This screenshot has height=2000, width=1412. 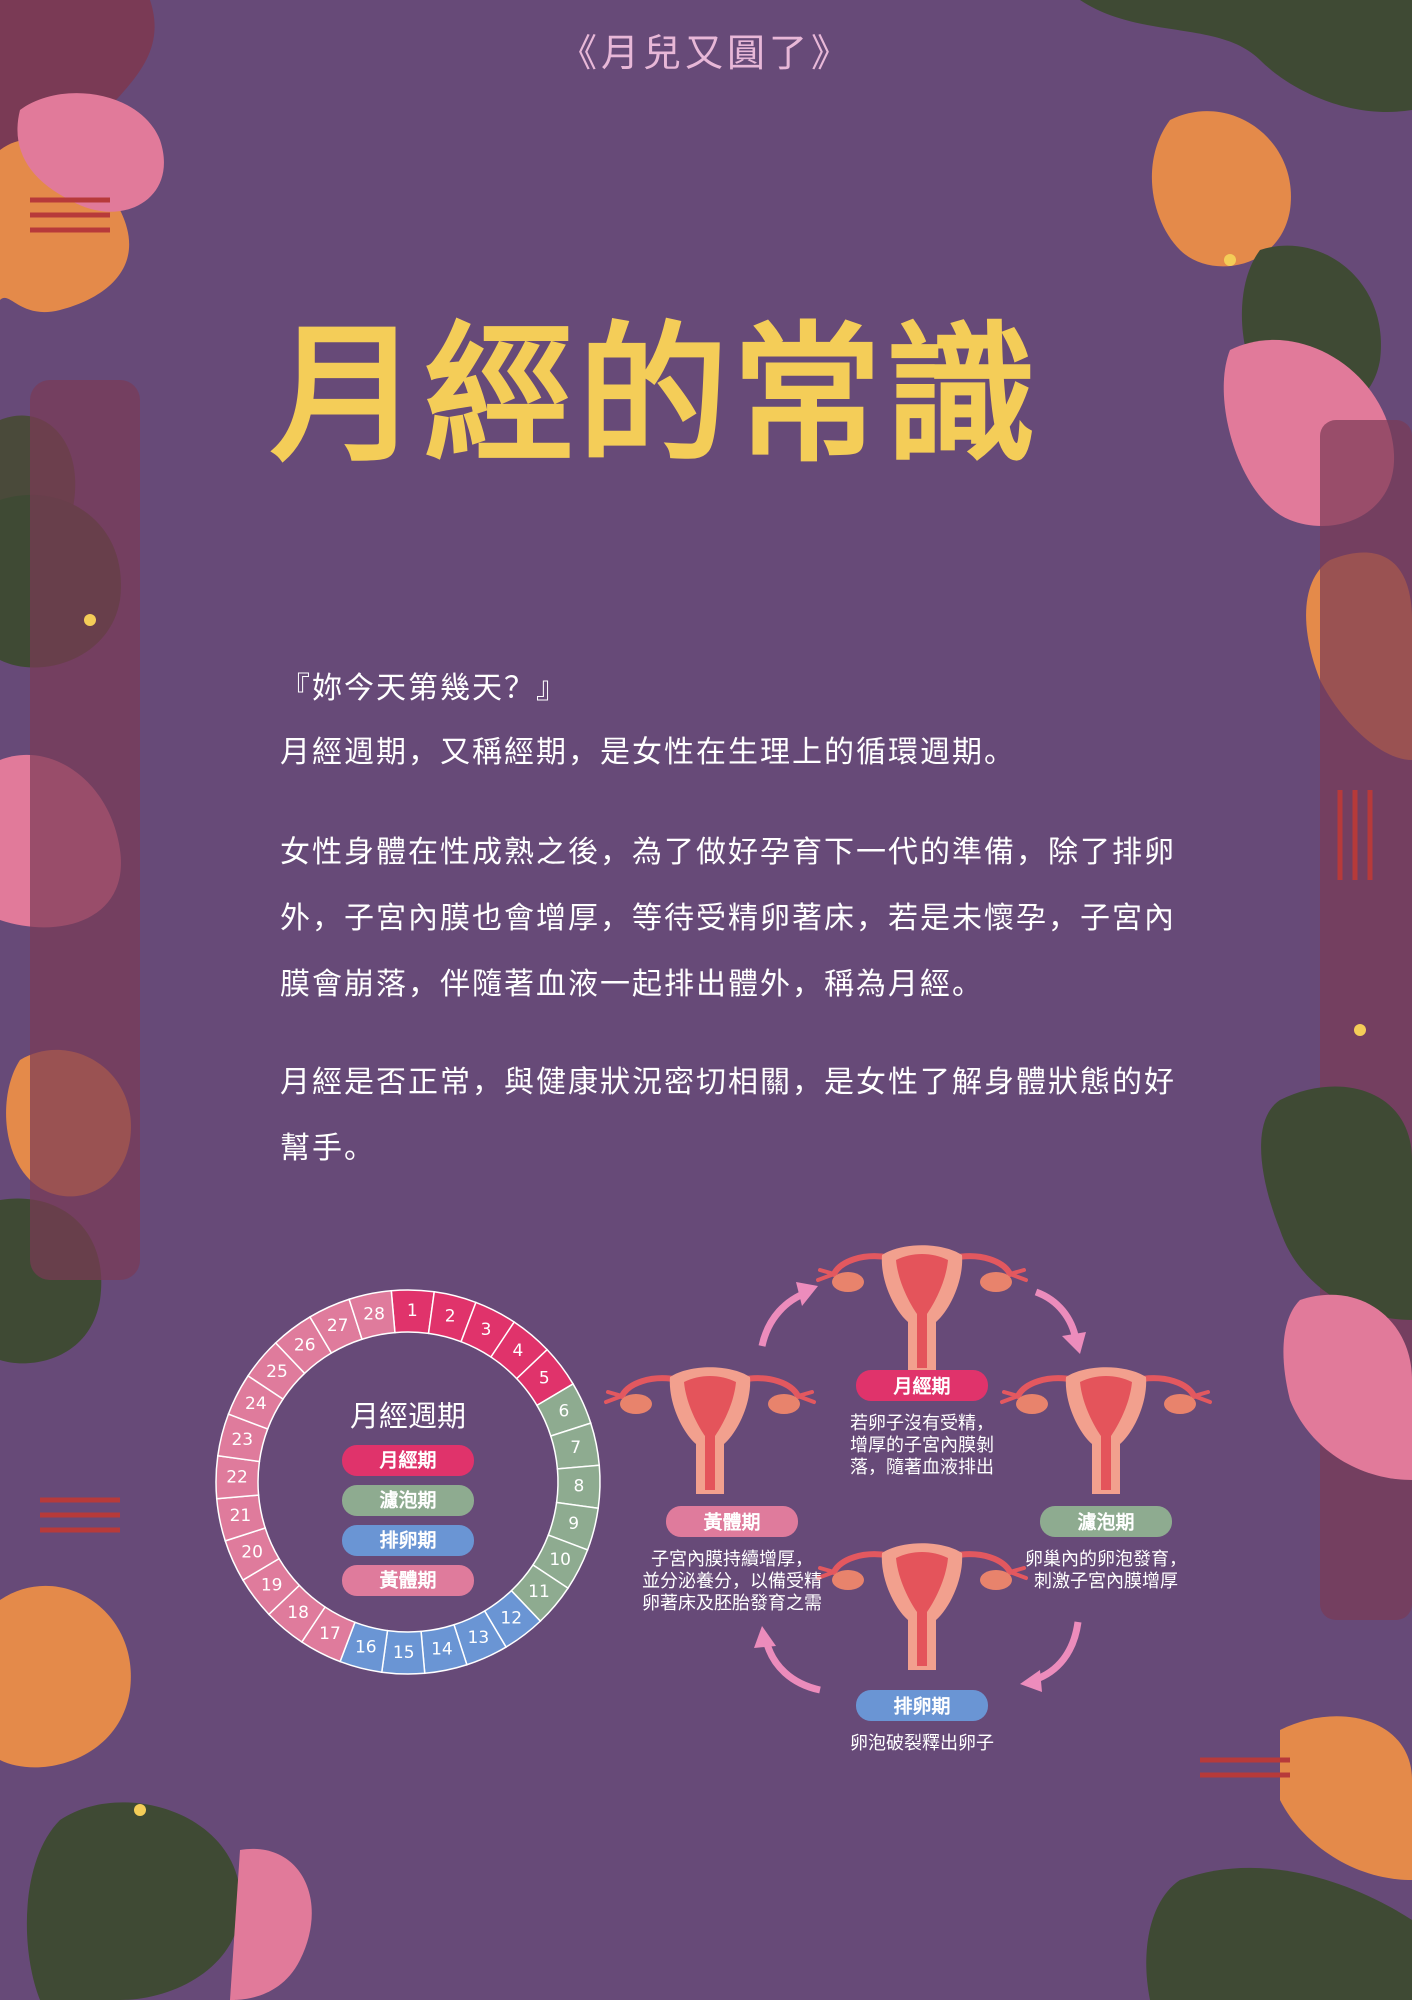 What do you see at coordinates (479, 1638) in the screenshot?
I see `cycle-day-label: 13` at bounding box center [479, 1638].